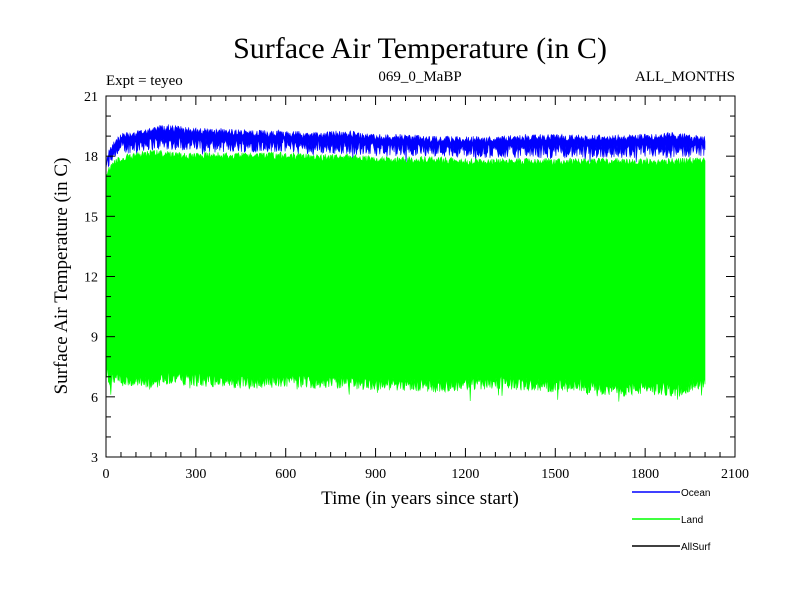 This screenshot has height=600, width=800. I want to click on x-tick-label: 900, so click(375, 474).